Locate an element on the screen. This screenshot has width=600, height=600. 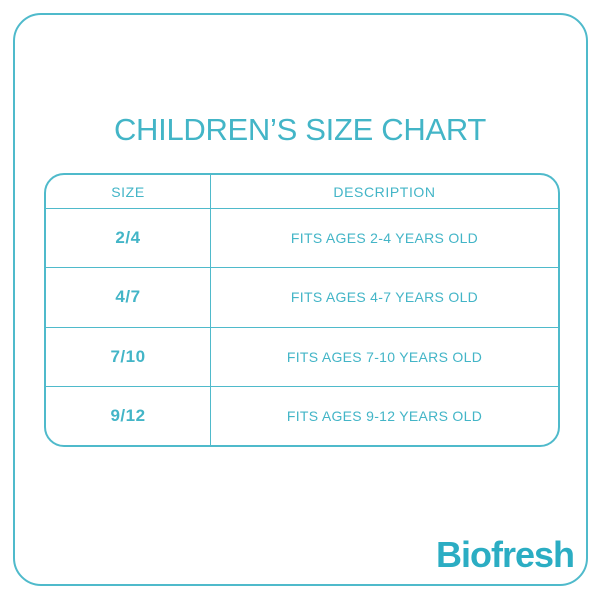
description-cell: FITS AGES 7-10 YEARS OLD is located at coordinates (384, 356).